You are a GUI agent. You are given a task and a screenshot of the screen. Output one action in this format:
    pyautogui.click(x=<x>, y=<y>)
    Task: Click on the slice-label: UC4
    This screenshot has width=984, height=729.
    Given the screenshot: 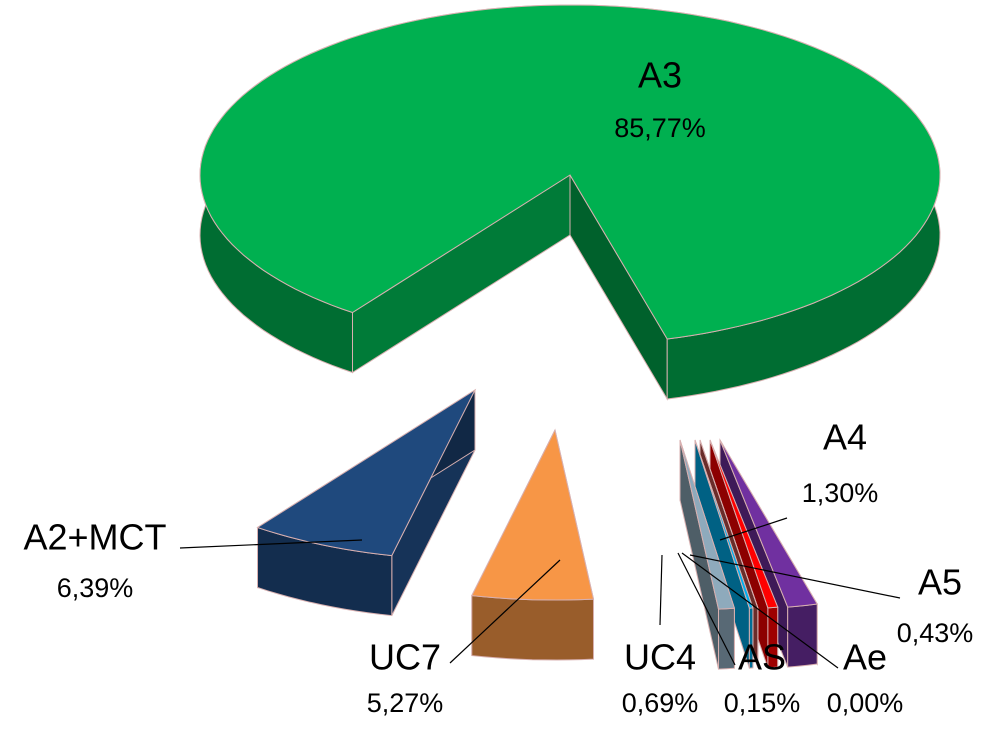 What is the action you would take?
    pyautogui.click(x=660, y=657)
    